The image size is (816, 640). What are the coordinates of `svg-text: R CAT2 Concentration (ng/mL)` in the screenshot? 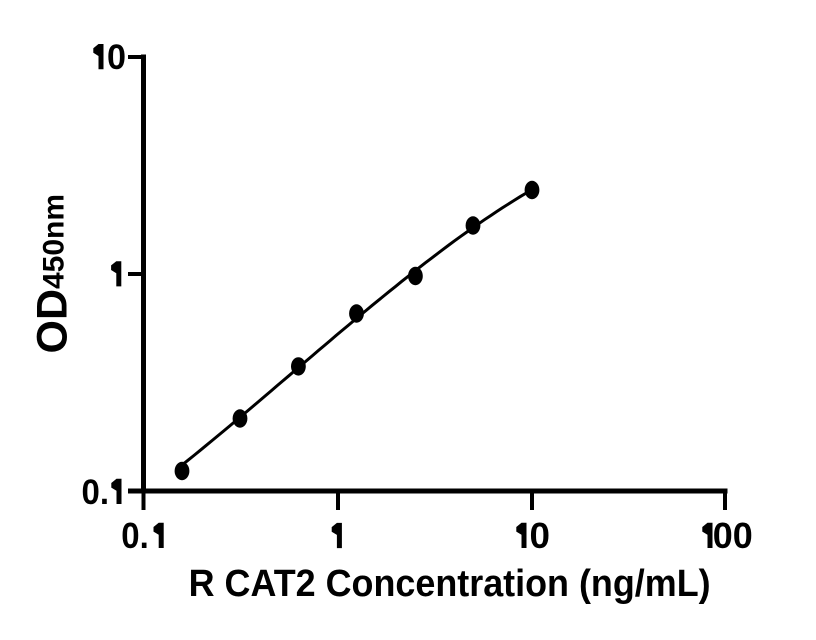 It's located at (450, 584).